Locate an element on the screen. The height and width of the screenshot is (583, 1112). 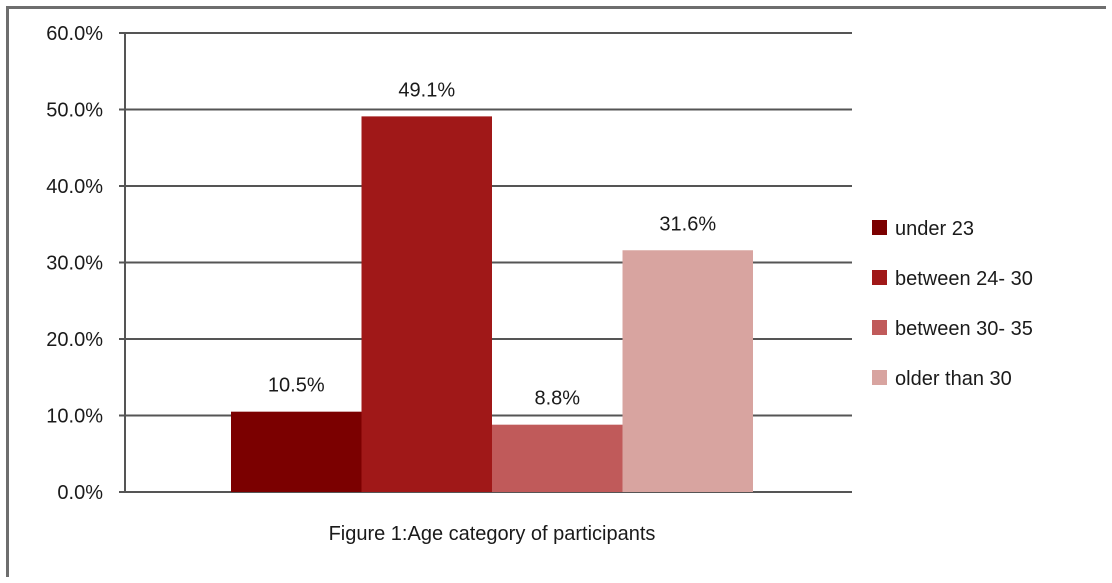
data-label: 8.8% is located at coordinates (557, 399).